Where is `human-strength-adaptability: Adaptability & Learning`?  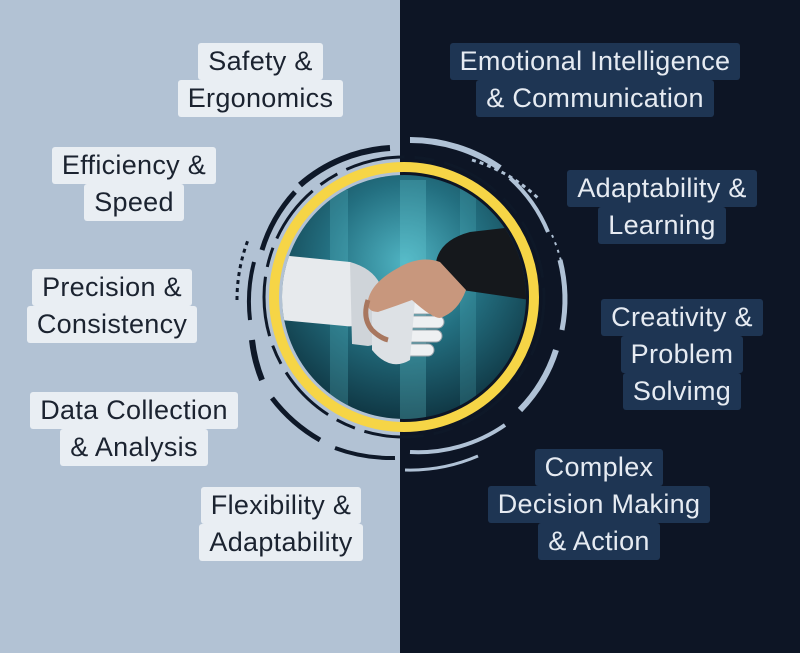
human-strength-adaptability: Adaptability & Learning is located at coordinates (662, 207).